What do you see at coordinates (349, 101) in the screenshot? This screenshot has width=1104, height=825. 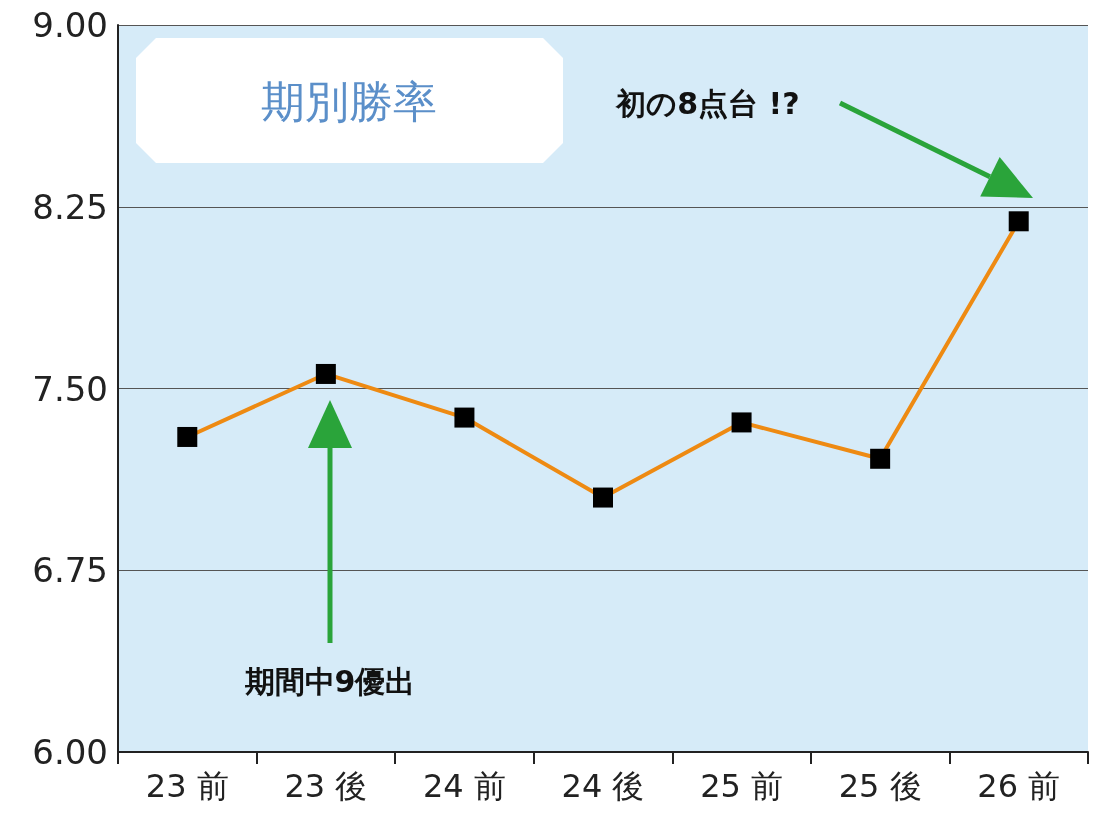 I see `text: 期別勝率` at bounding box center [349, 101].